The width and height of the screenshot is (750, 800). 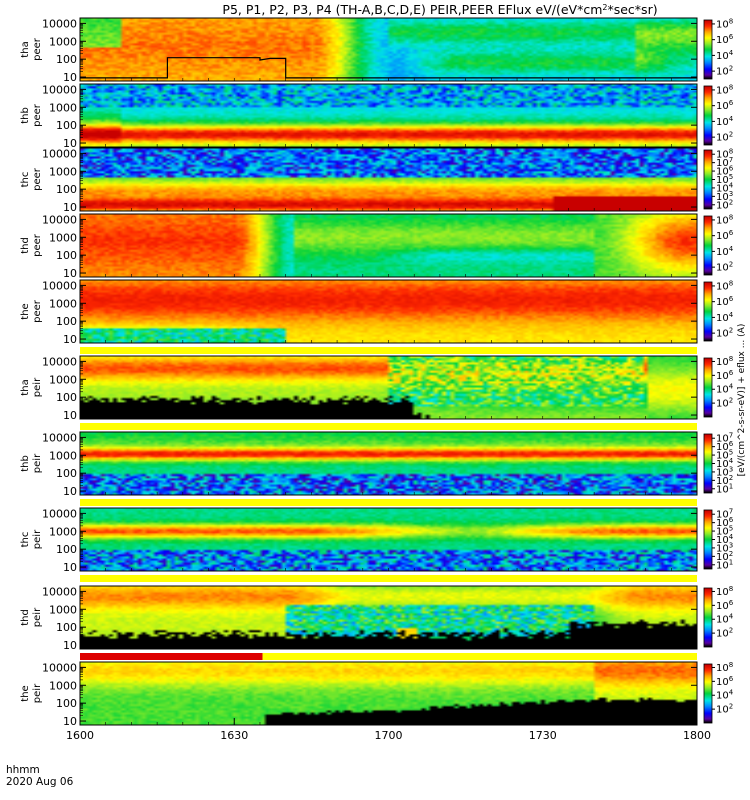 What do you see at coordinates (632, 9) in the screenshot?
I see `title-tail: *sec*sr)` at bounding box center [632, 9].